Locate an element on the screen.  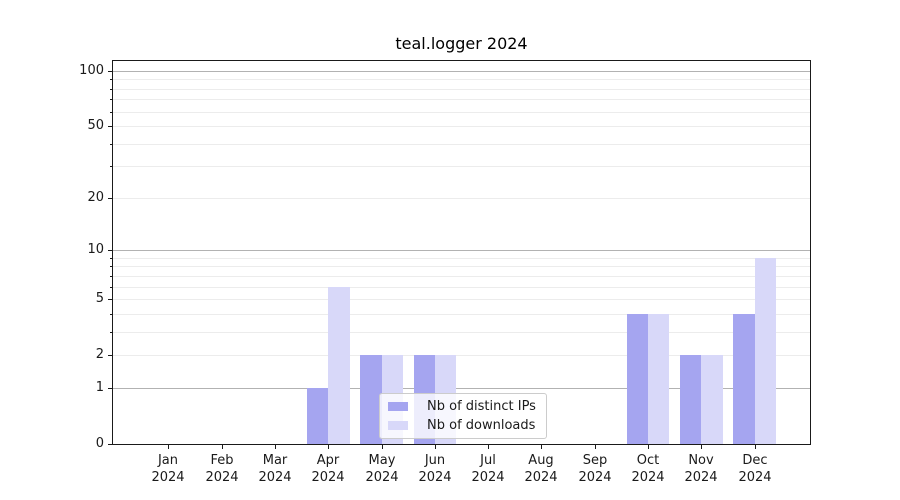
y-tick-label-10: 10 is located at coordinates (95, 249).